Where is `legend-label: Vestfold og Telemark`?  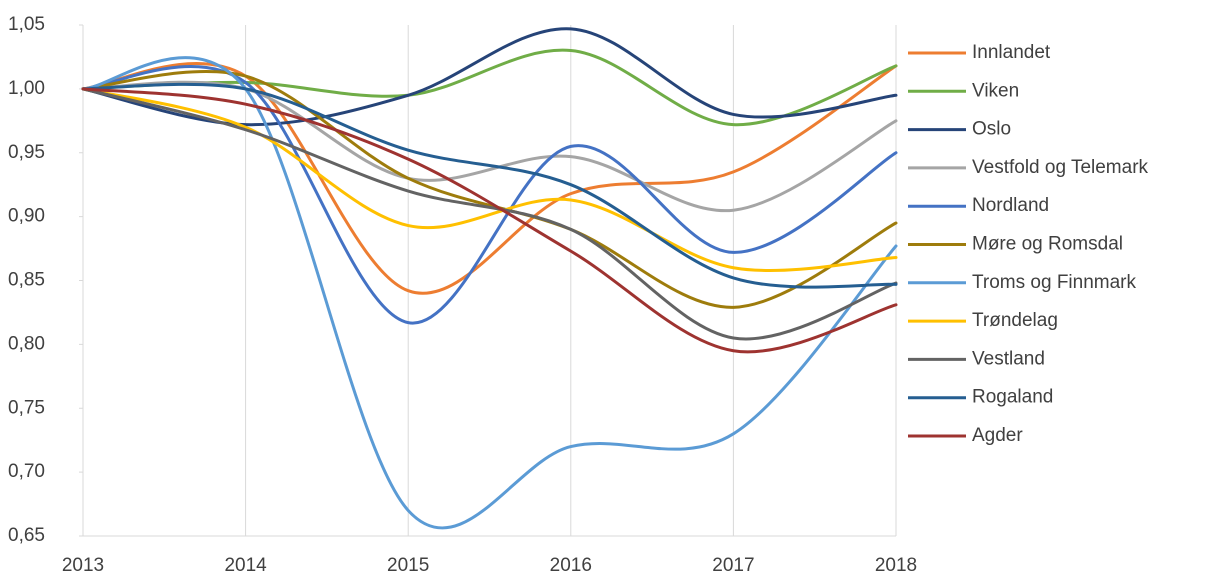 legend-label: Vestfold og Telemark is located at coordinates (1060, 167).